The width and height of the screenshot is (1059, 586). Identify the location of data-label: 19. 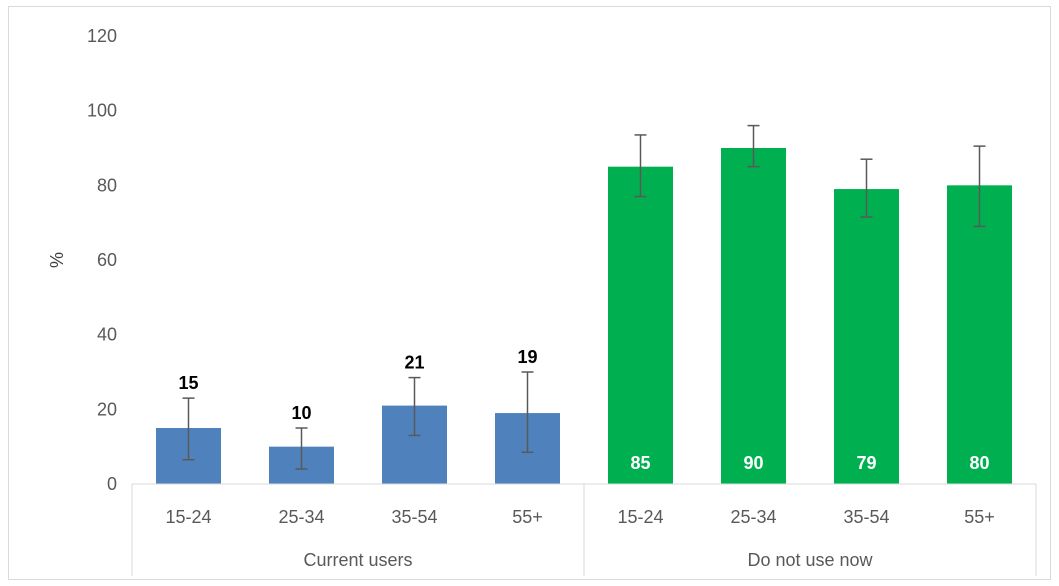
(527, 357).